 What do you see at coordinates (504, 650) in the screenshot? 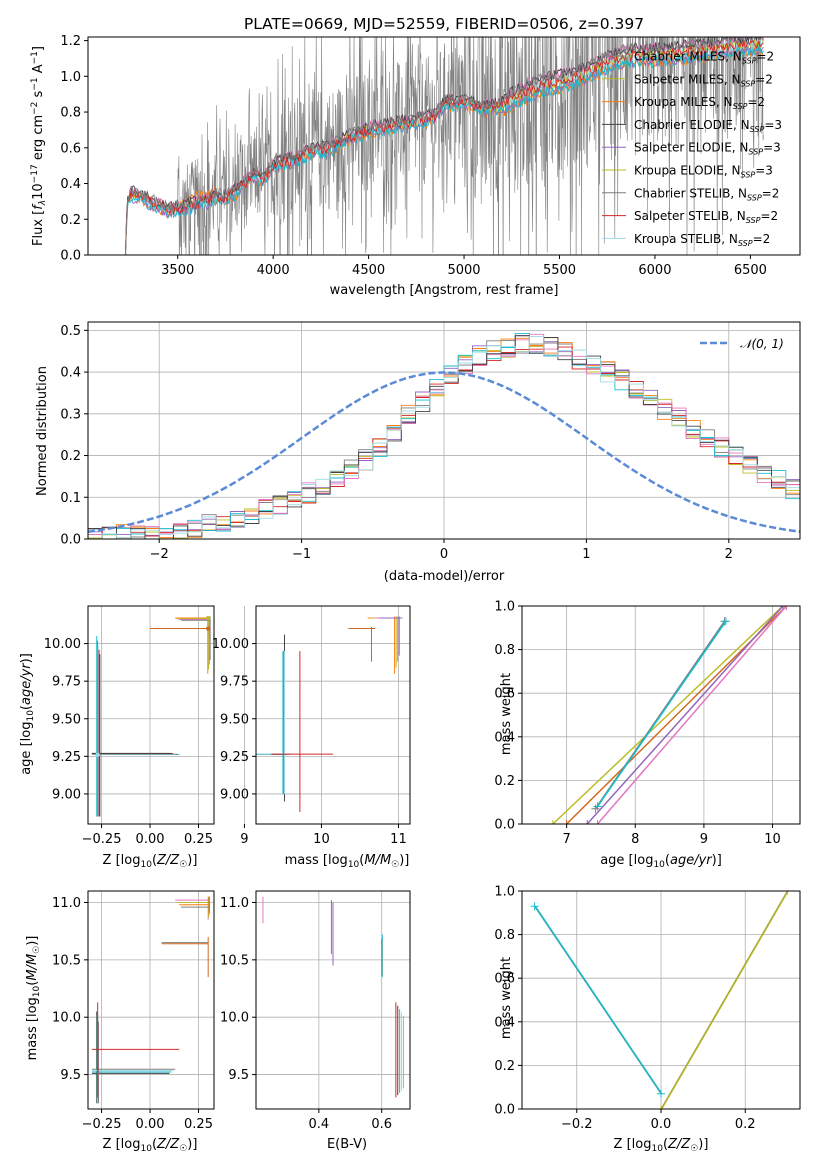
I see `p-wAge-ytick-label: 0.8` at bounding box center [504, 650].